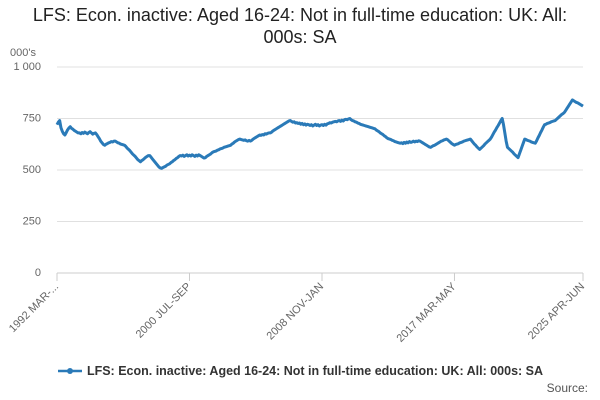 This screenshot has width=600, height=400. What do you see at coordinates (567, 388) in the screenshot?
I see `source: Source:` at bounding box center [567, 388].